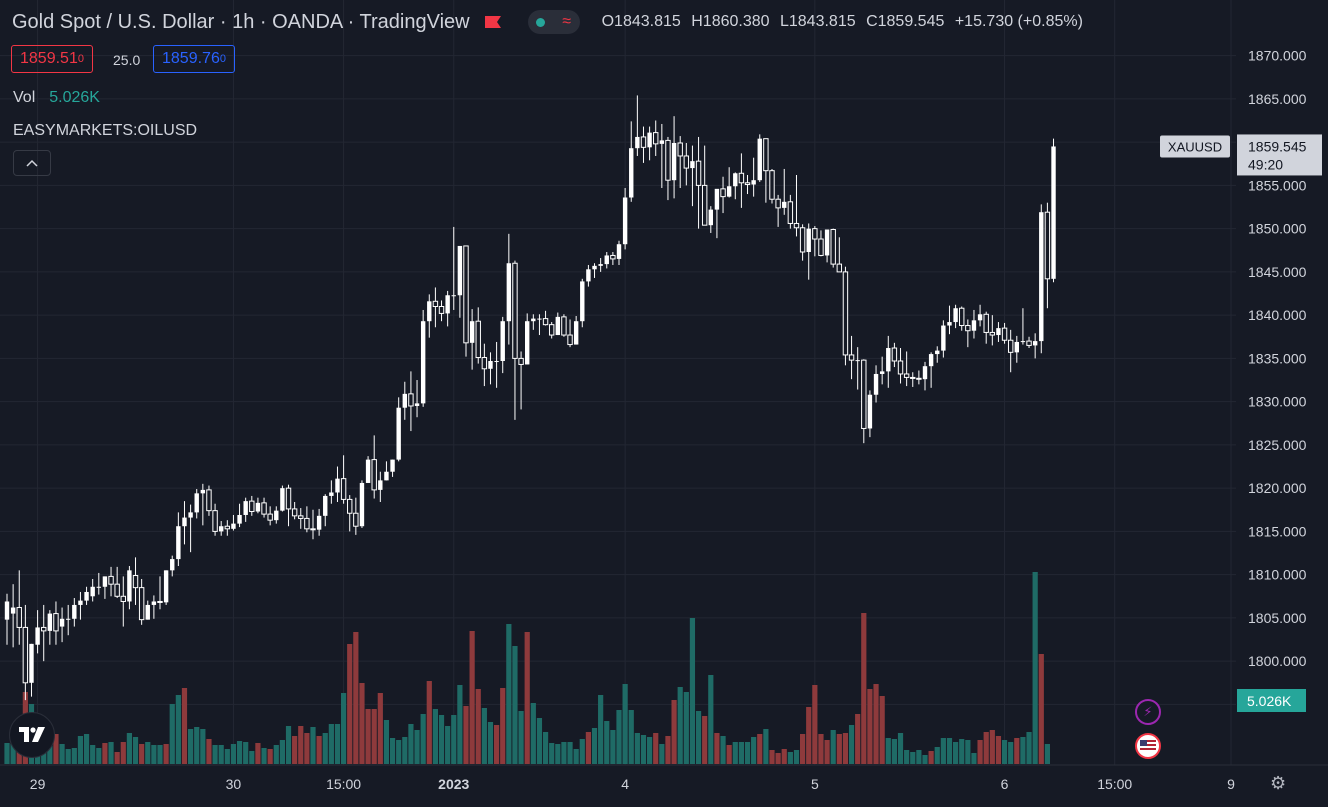 The image size is (1328, 807). Describe the element at coordinates (1005, 784) in the screenshot. I see `time-tick-label: 6` at that location.